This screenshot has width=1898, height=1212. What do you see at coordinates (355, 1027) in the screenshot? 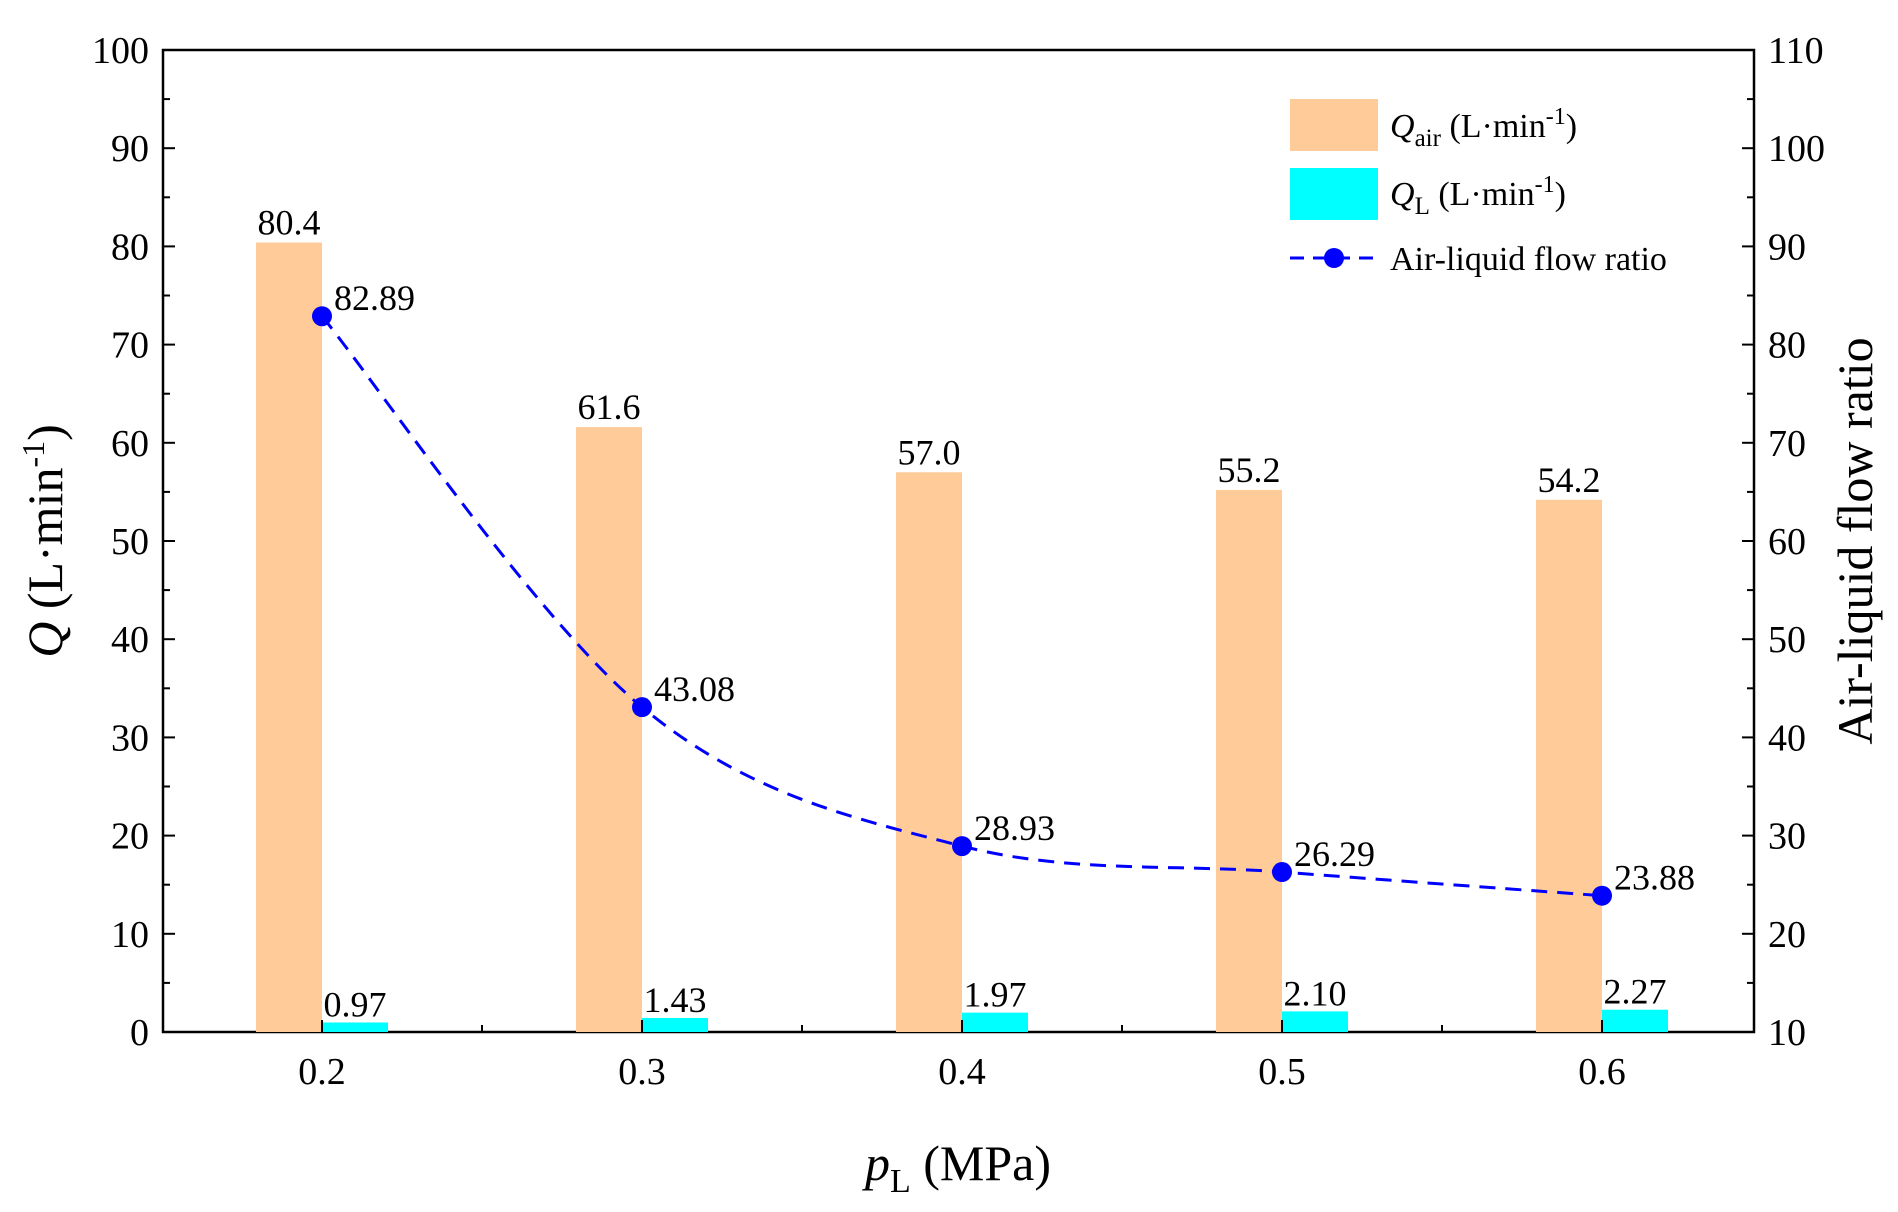
I see `bar-liquid-0.2` at bounding box center [355, 1027].